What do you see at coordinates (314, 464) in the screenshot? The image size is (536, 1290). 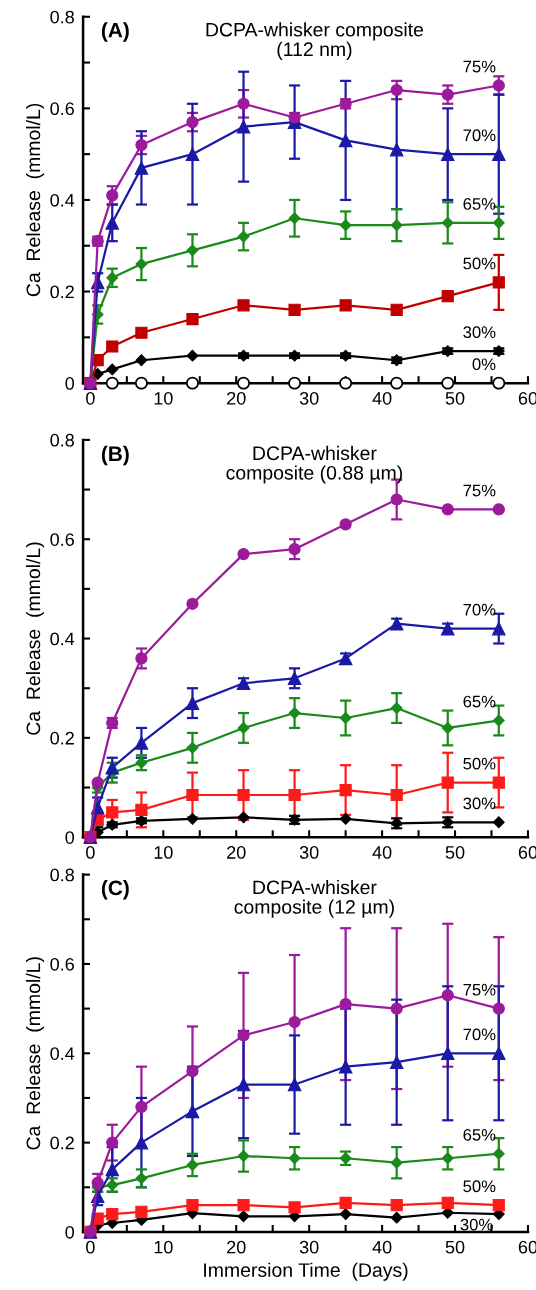 I see `text: DCPA-whisker composite (0.88 µm)` at bounding box center [314, 464].